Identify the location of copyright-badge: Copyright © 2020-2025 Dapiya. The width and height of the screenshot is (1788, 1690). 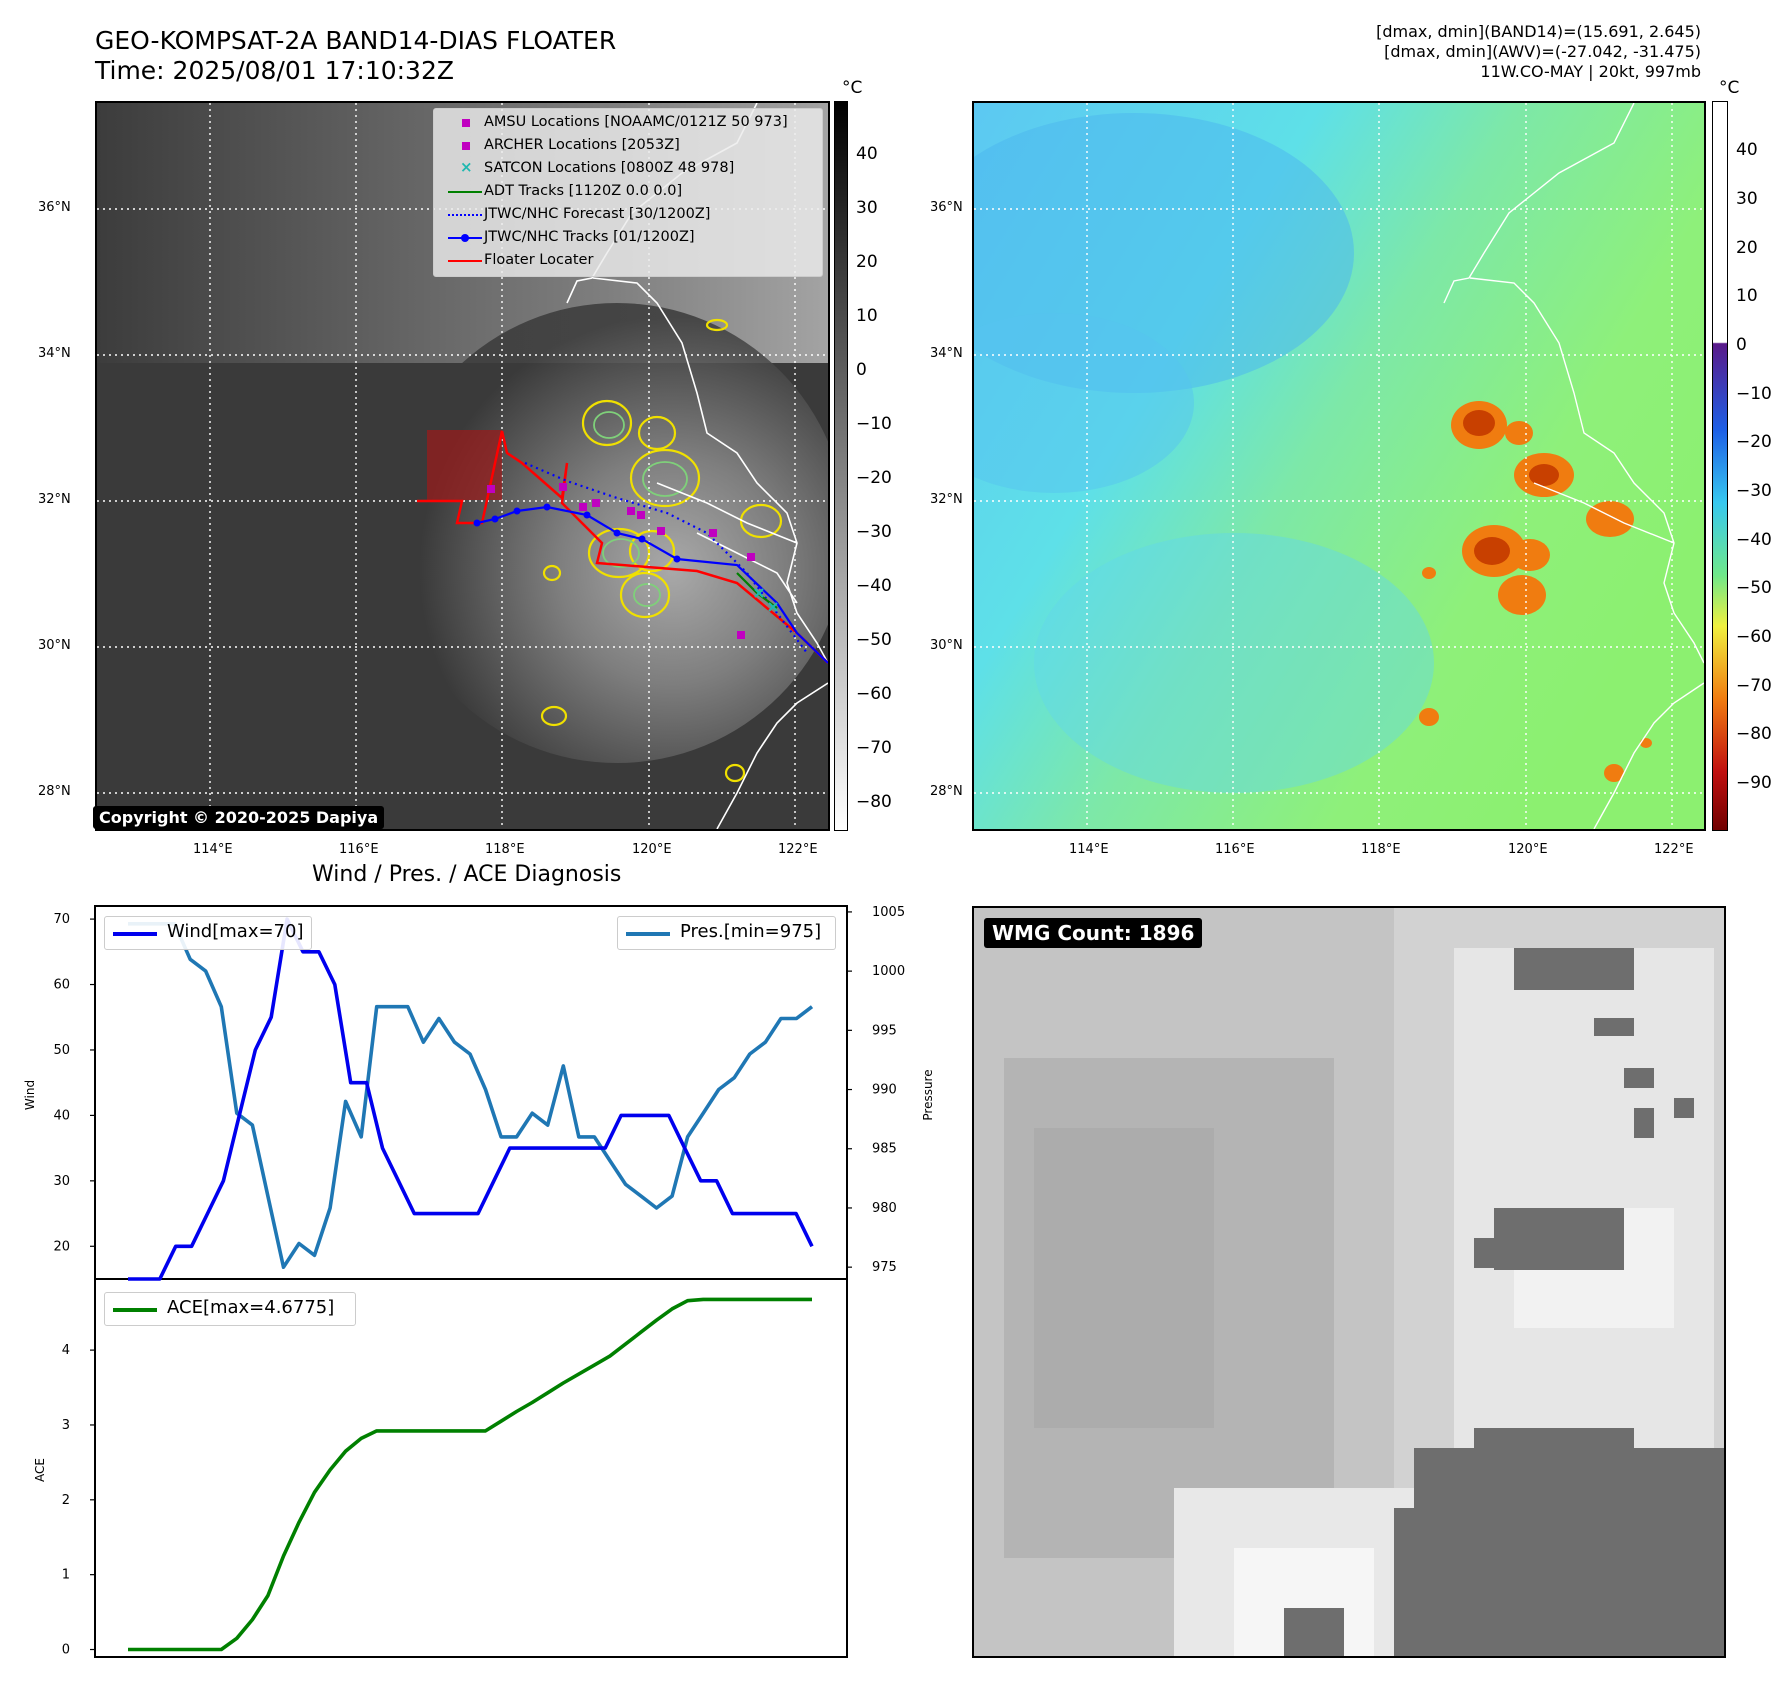
(239, 817).